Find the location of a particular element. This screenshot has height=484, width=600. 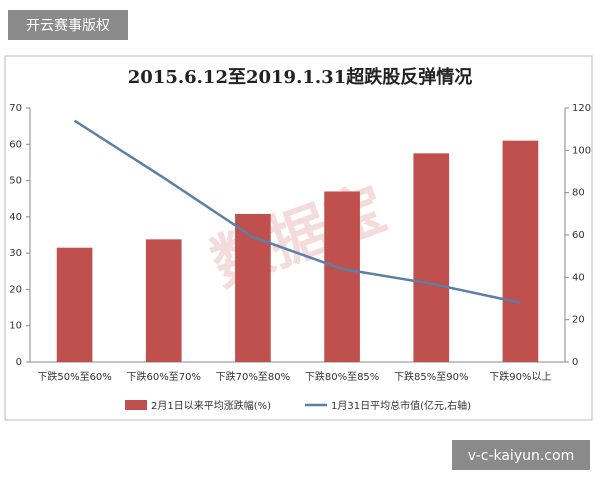

x-tick-label: 下跌90%以上 is located at coordinates (520, 376).